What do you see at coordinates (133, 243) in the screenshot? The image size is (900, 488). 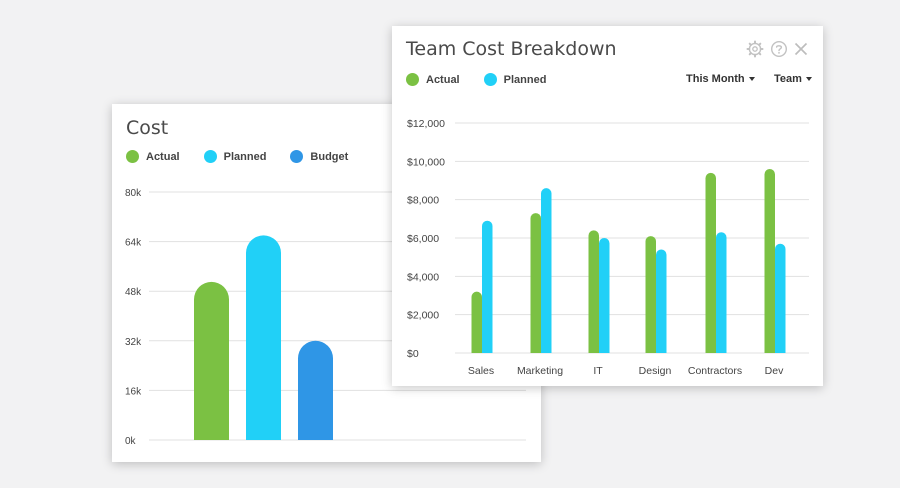 I see `y-tick-label: 64k` at bounding box center [133, 243].